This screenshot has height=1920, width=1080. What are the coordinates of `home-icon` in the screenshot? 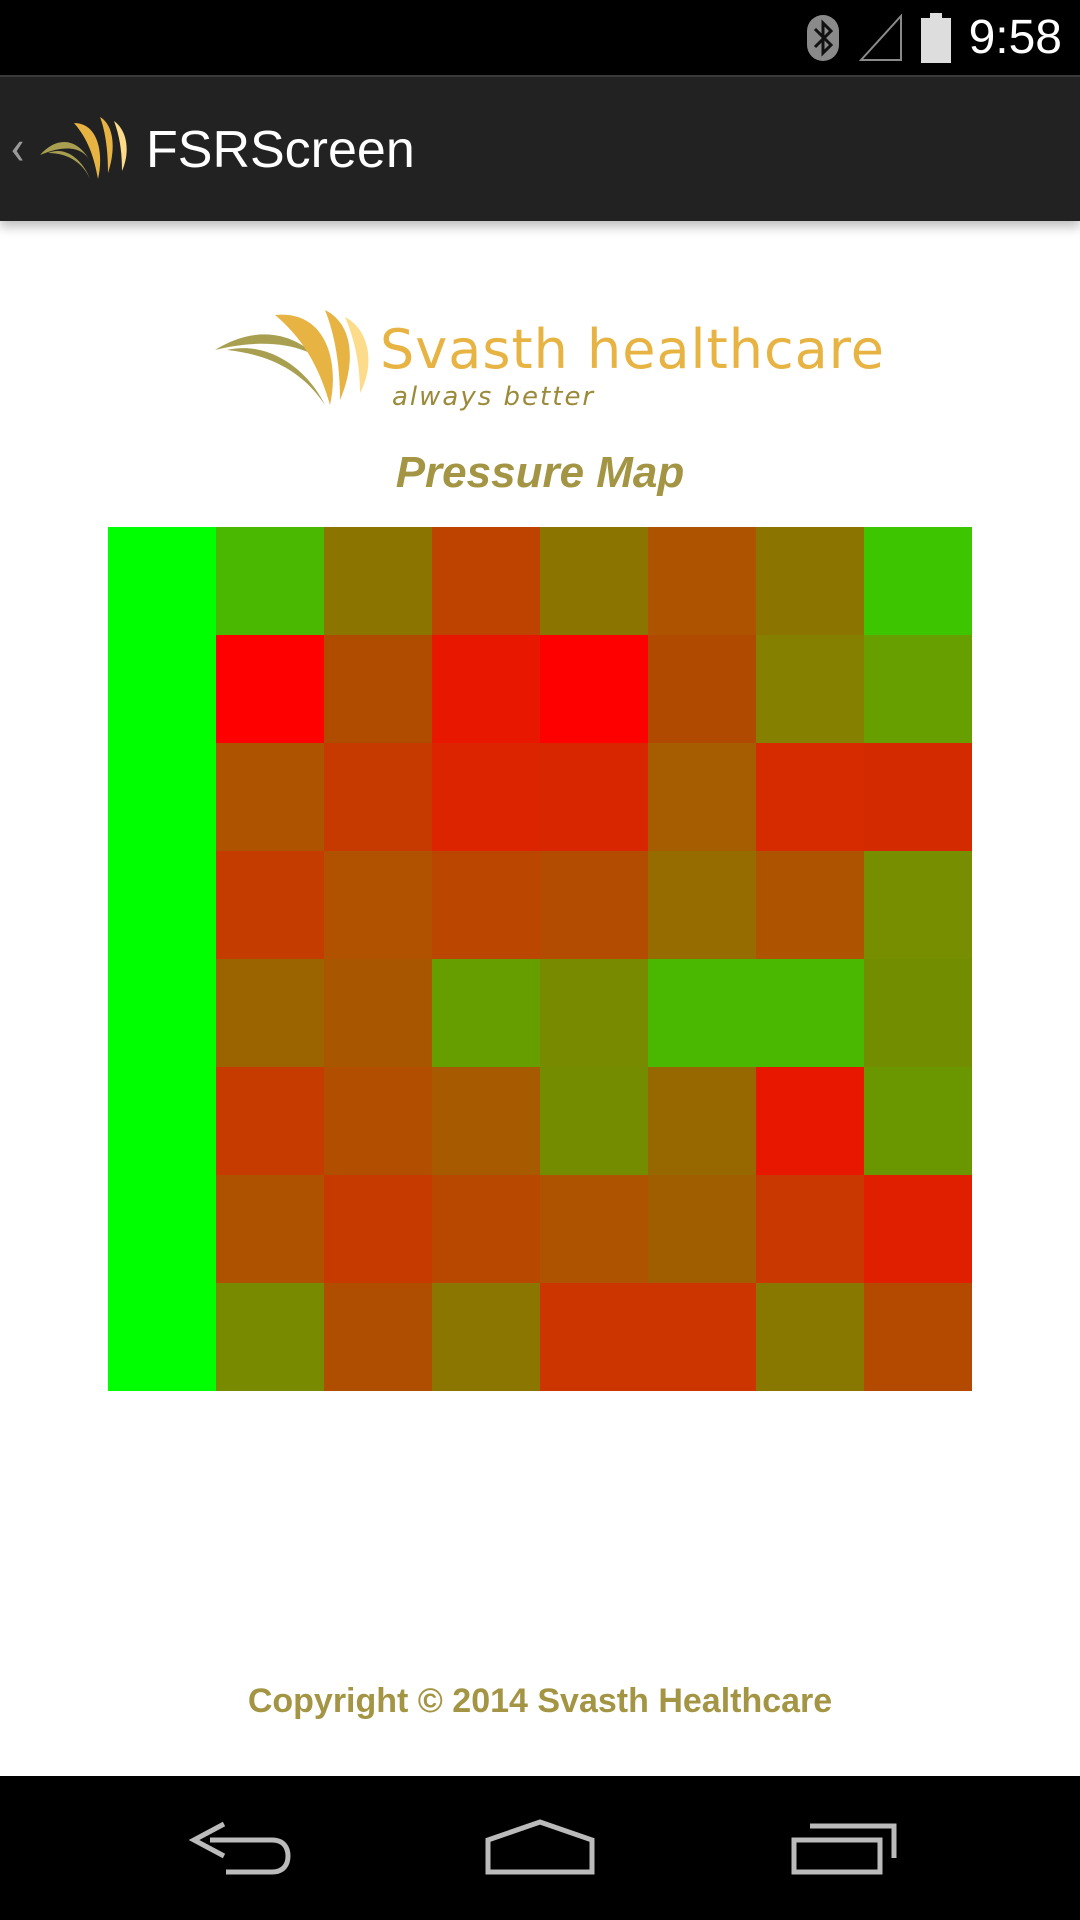 It's located at (540, 1848).